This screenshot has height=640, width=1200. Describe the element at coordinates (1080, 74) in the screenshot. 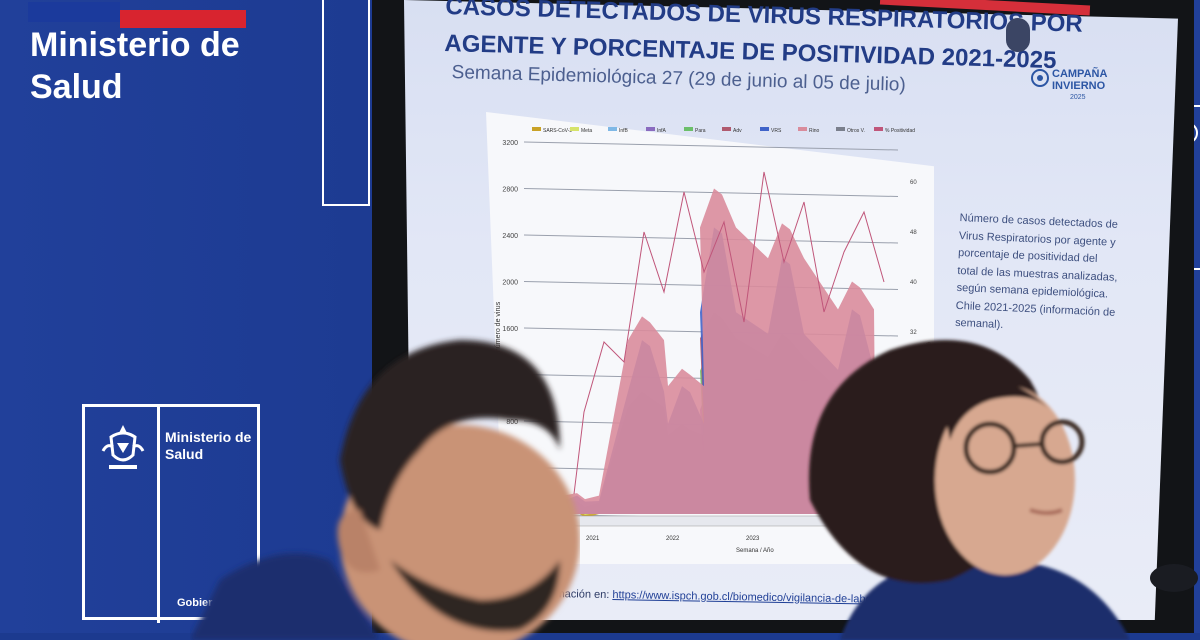

I see `campaign-line1: CAMPAÑA` at that location.